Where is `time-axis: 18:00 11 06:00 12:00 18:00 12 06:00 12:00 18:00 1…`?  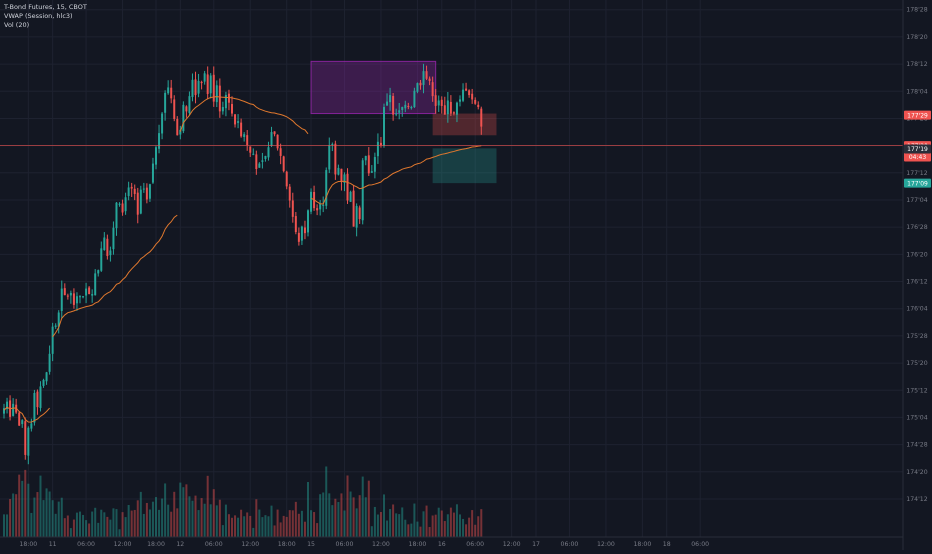 time-axis: 18:00 11 06:00 12:00 18:00 12 06:00 12:00 18:00 1… is located at coordinates (451, 542).